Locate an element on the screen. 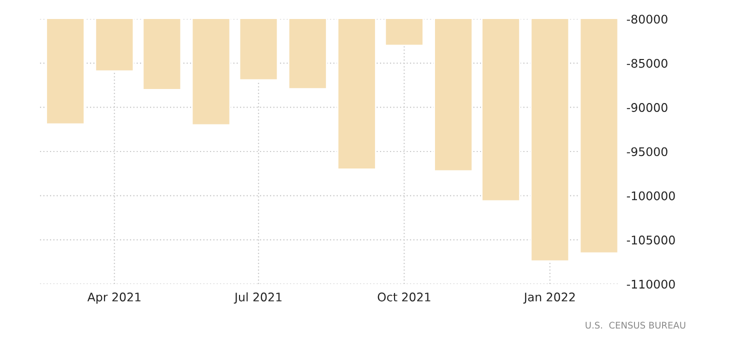 The image size is (730, 346). y-tick-label: -110000 is located at coordinates (650, 284).